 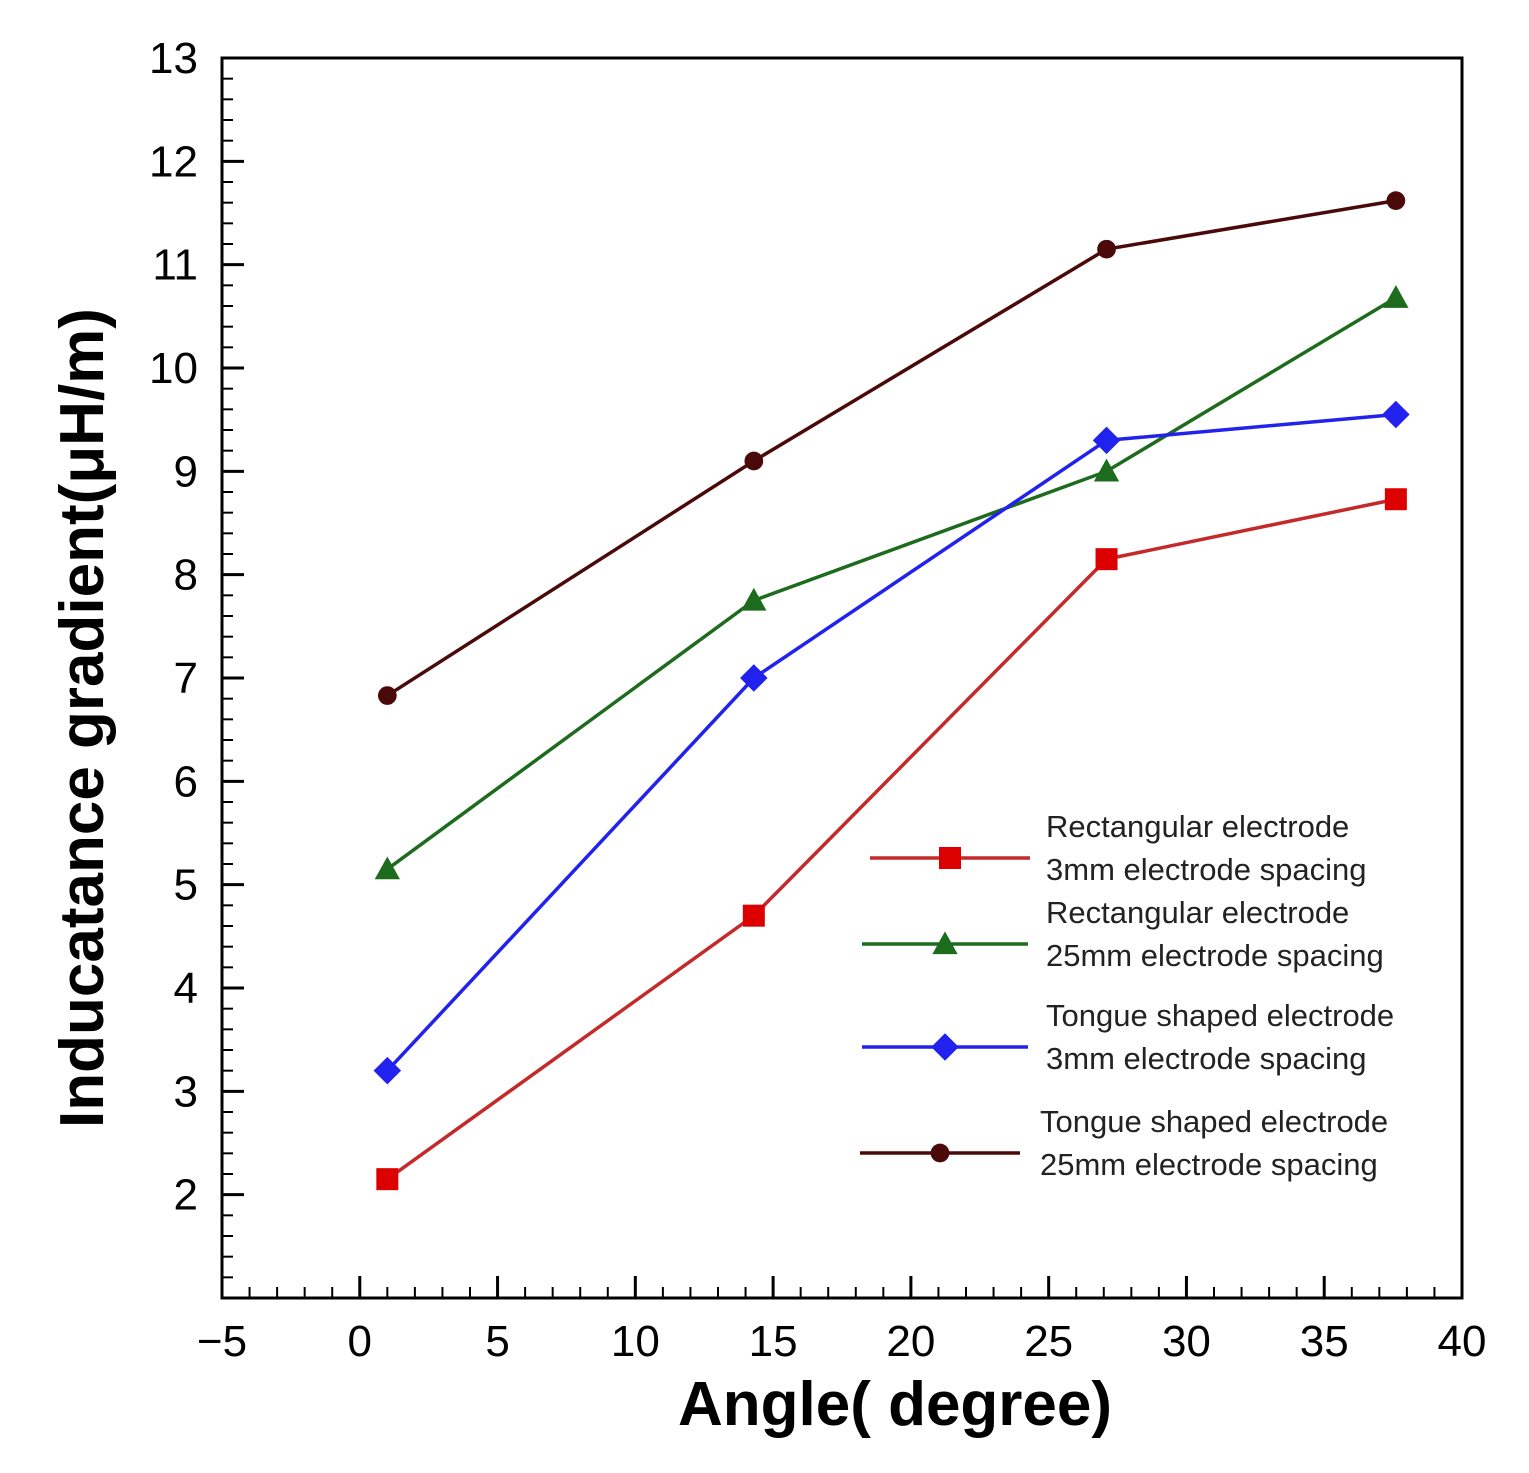 I want to click on x-tick-label: 10, so click(x=635, y=1341).